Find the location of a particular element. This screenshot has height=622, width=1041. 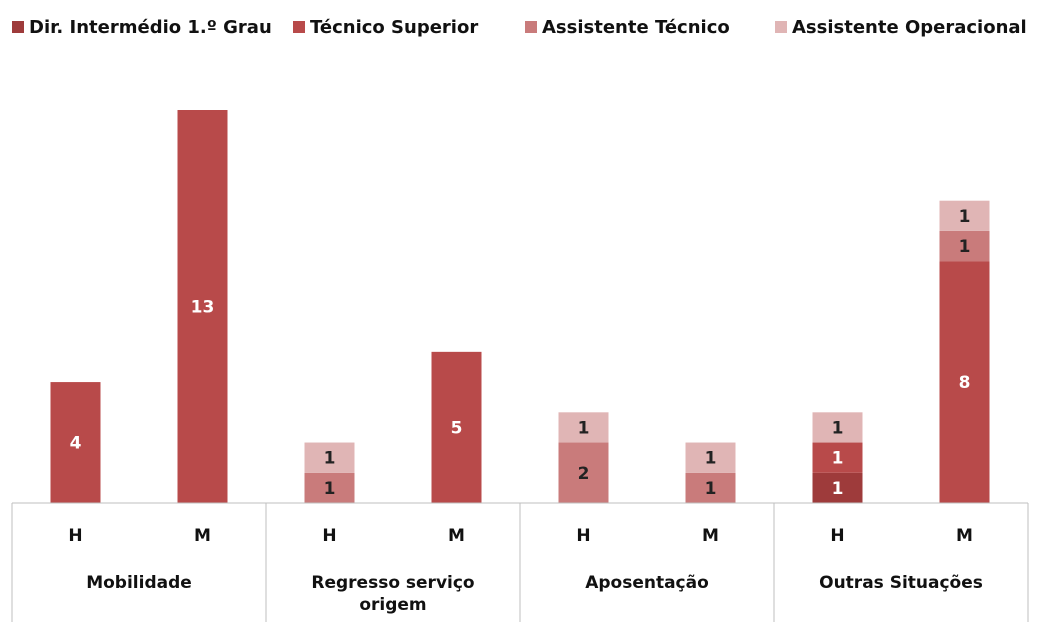

data-label: 5 is located at coordinates (457, 428).